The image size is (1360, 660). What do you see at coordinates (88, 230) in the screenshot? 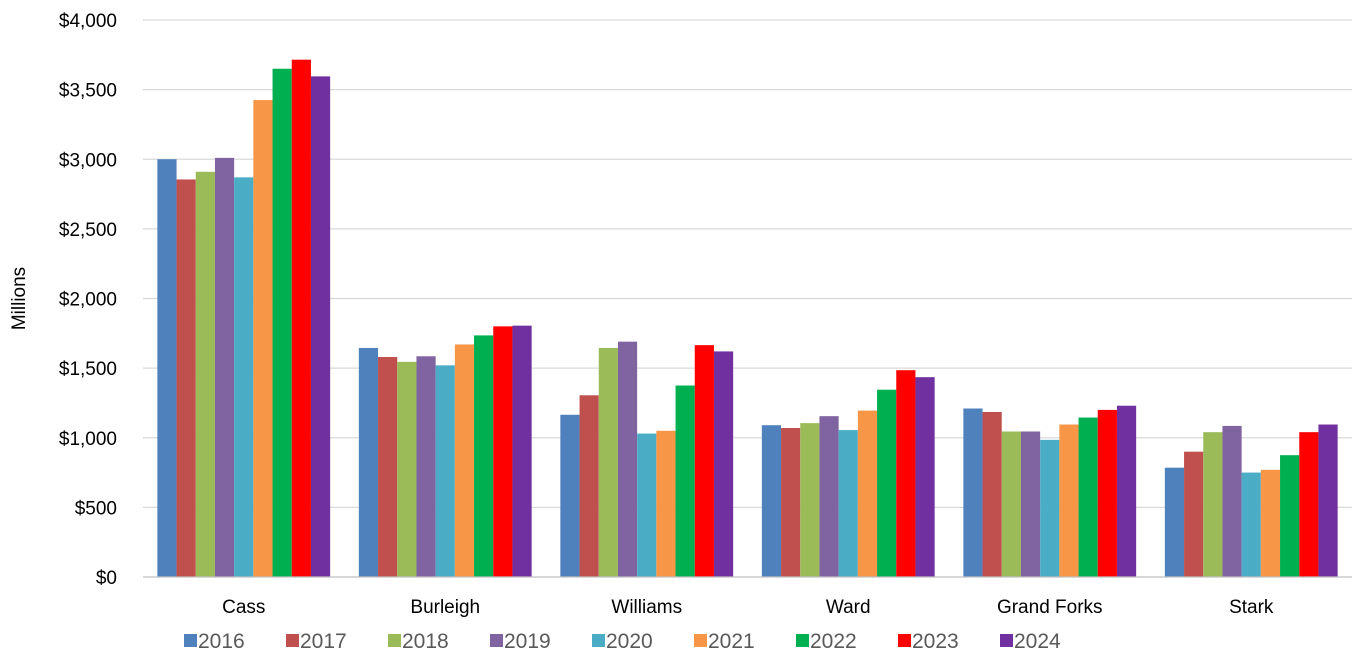
I see `y-tick-label: $2,500` at bounding box center [88, 230].